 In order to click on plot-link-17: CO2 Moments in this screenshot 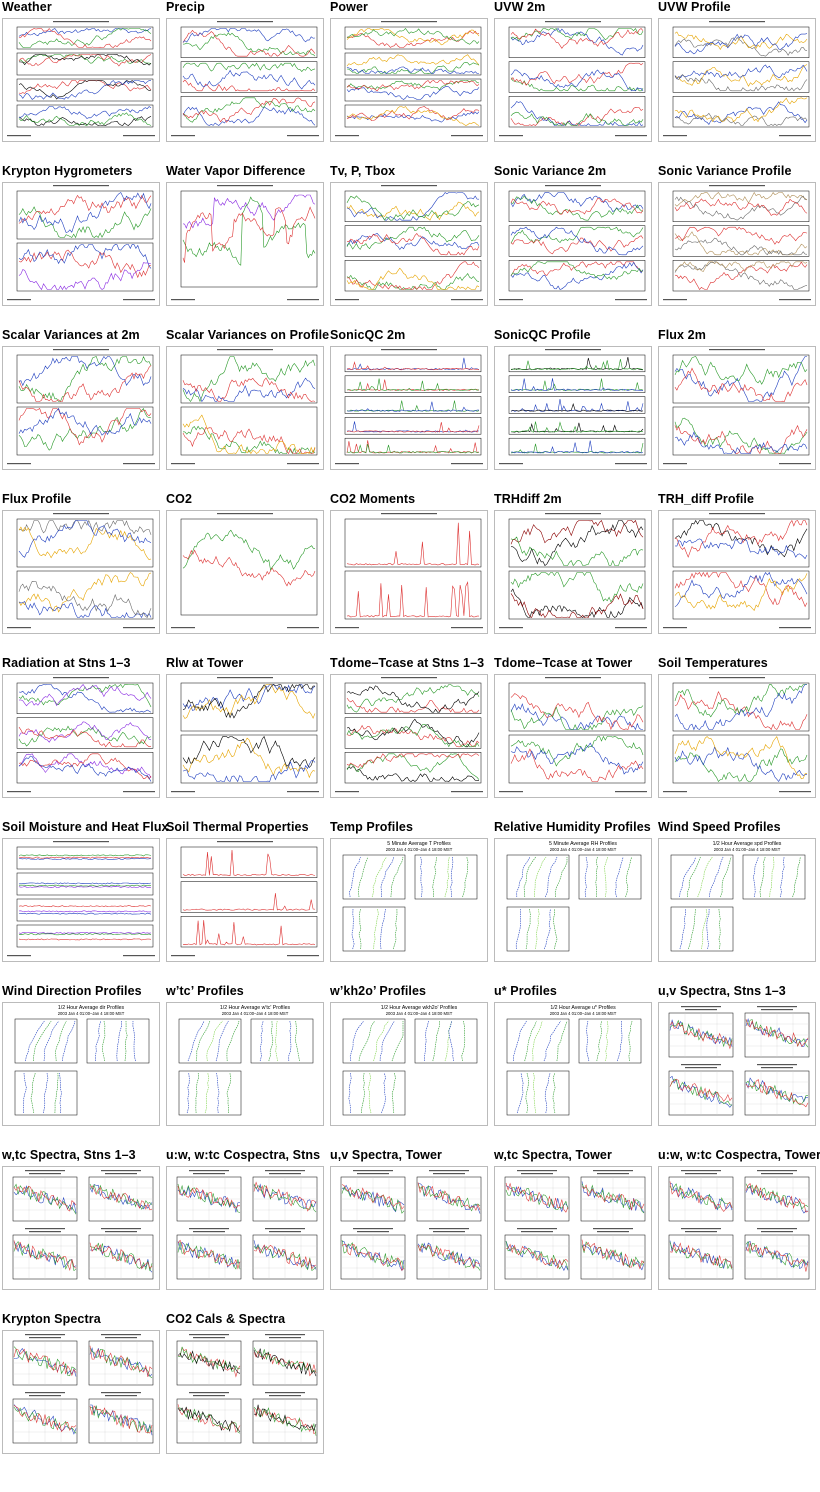, I will do `click(408, 572)`.